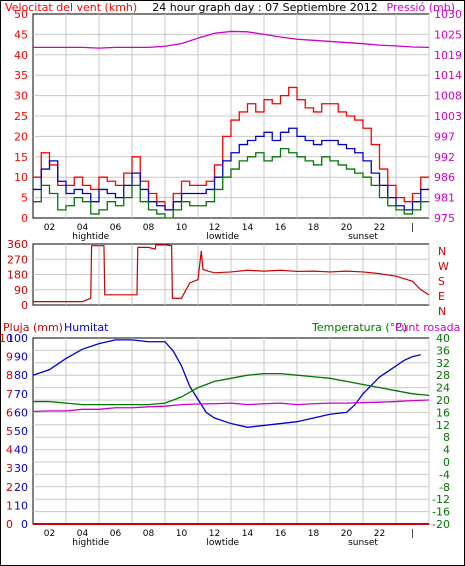 Image resolution: width=465 pixels, height=566 pixels. I want to click on climate-xtick-: |, so click(412, 534).